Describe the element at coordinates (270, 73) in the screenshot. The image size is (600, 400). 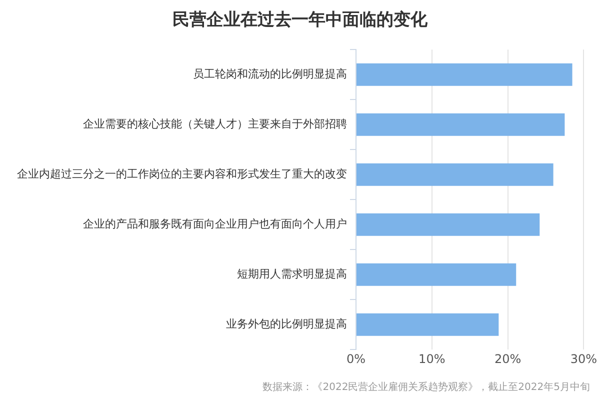
I see `y-tick-label: 员工轮岗和流动的比例明显提高` at that location.